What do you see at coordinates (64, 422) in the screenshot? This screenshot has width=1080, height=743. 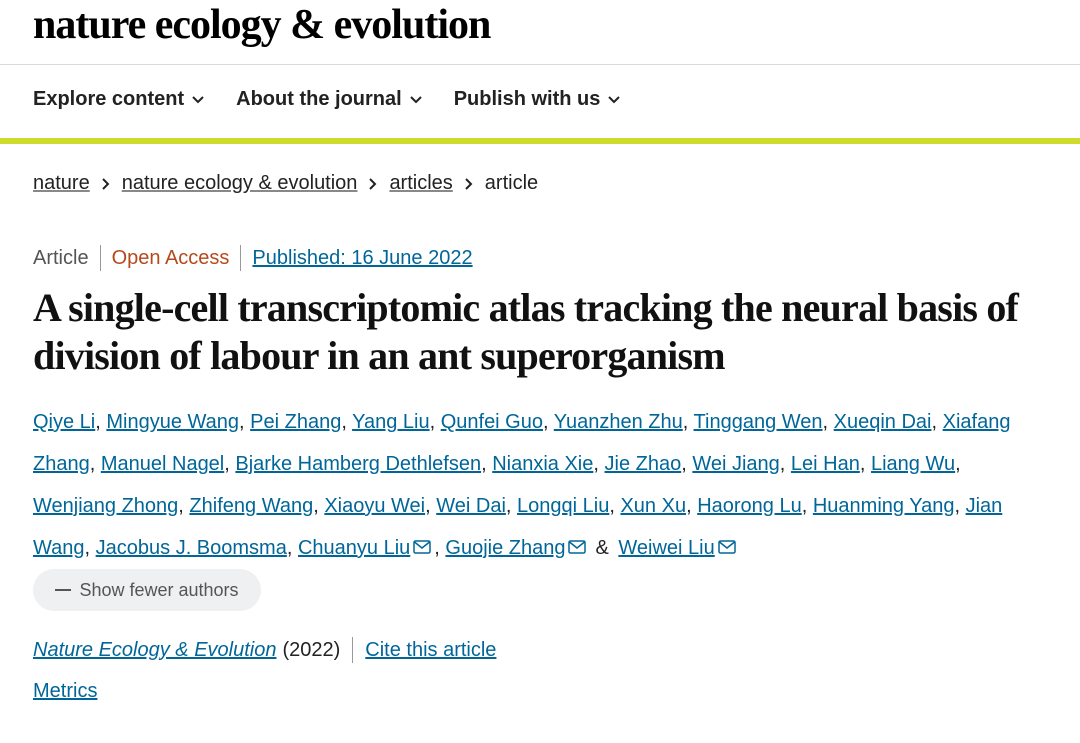 I see `author-link: Qiye Li` at bounding box center [64, 422].